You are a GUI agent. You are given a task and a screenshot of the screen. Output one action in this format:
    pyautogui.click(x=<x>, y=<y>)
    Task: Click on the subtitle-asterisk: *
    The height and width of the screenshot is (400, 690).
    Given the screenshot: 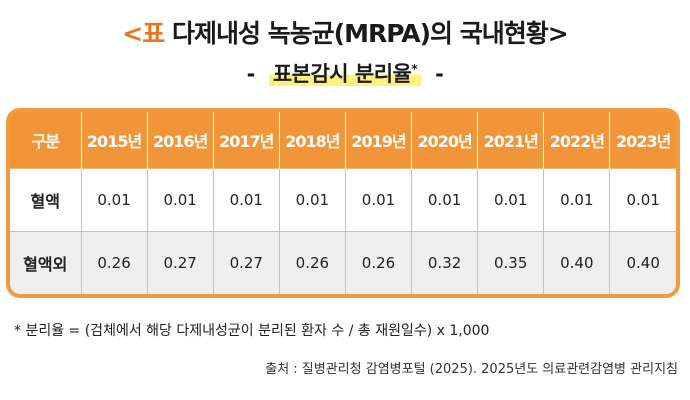 What is the action you would take?
    pyautogui.click(x=414, y=69)
    